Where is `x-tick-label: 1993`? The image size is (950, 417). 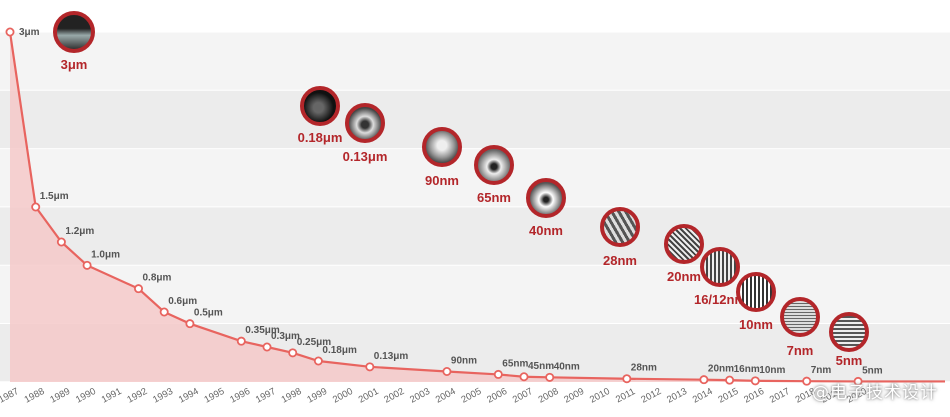
x-tick-label: 1993 is located at coordinates (163, 396).